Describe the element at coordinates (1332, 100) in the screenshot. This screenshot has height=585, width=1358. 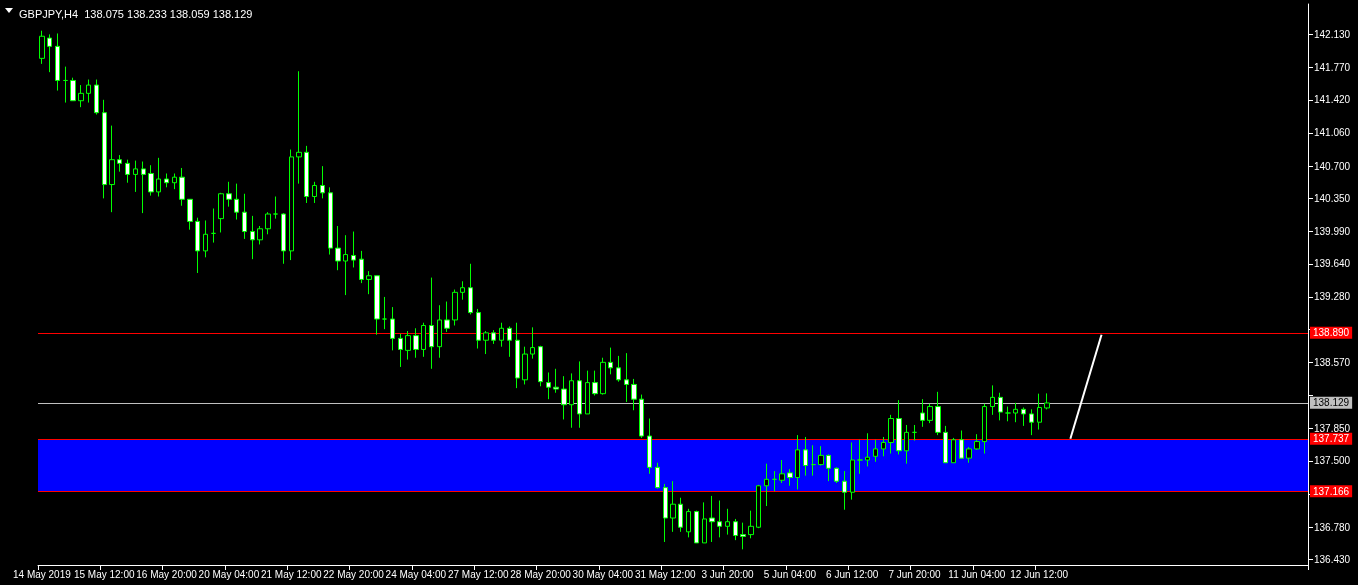
I see `y-tick-label: 141.420` at that location.